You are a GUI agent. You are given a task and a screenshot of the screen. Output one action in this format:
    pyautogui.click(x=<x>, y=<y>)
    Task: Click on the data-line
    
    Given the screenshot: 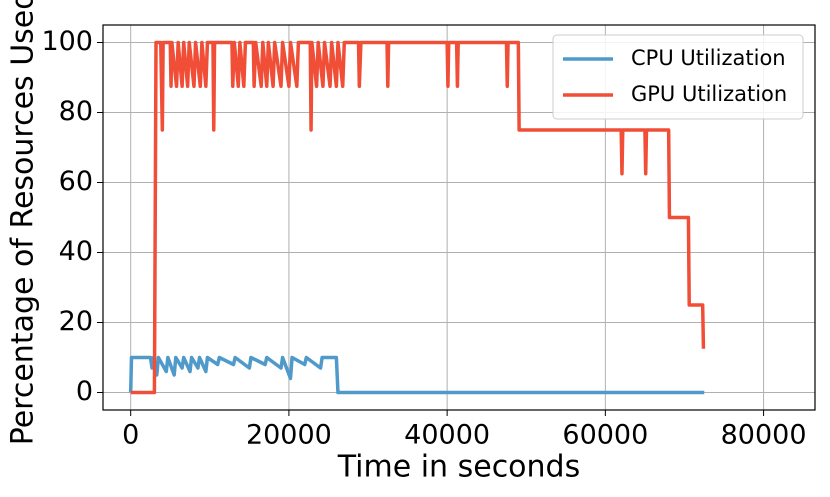 What is the action you would take?
    pyautogui.click(x=416, y=375)
    